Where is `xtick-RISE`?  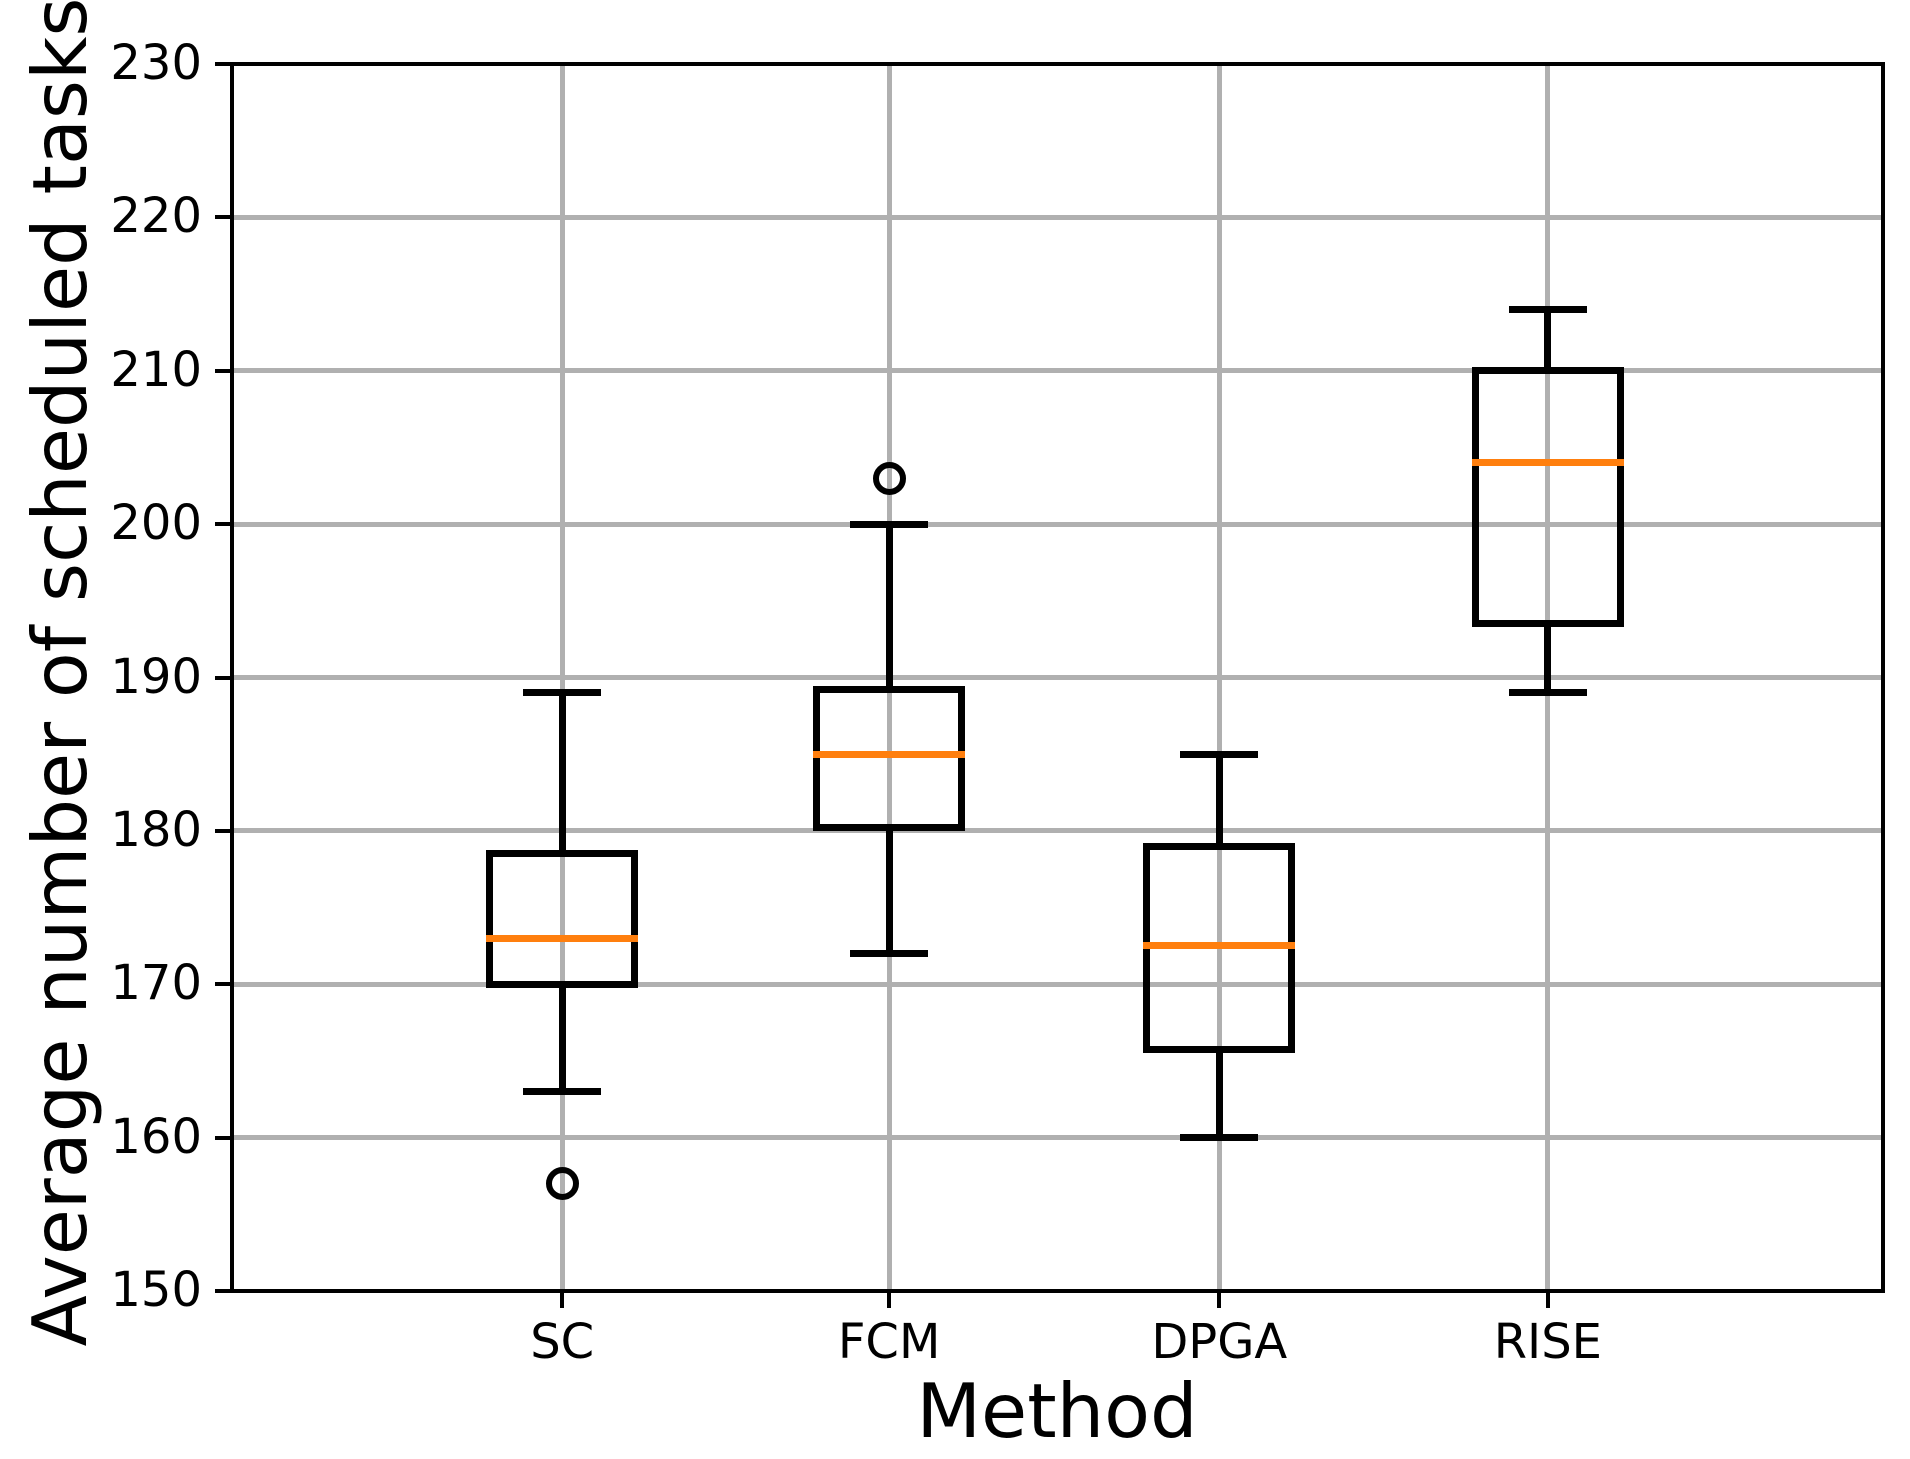
xtick-RISE is located at coordinates (1547, 1299).